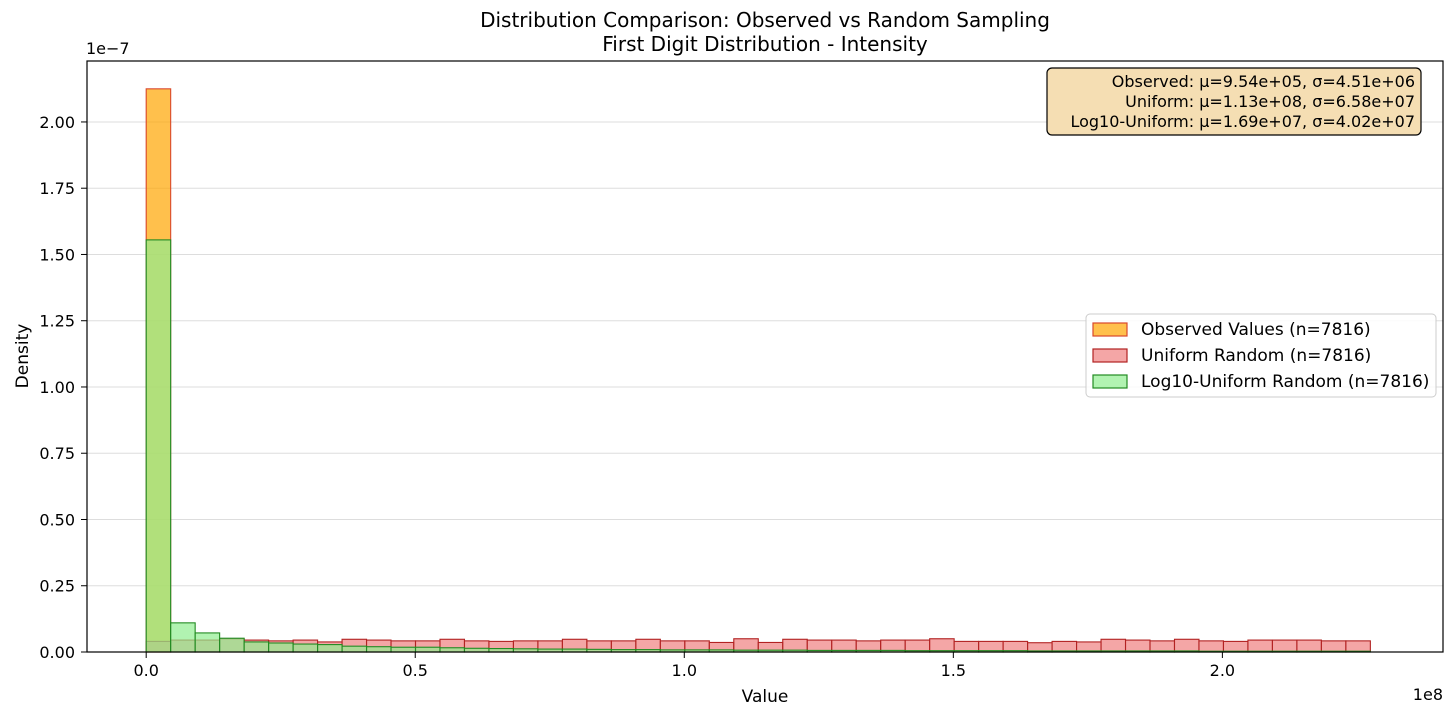 The image size is (1456, 717). I want to click on x-tick-label: 1.5, so click(953, 670).